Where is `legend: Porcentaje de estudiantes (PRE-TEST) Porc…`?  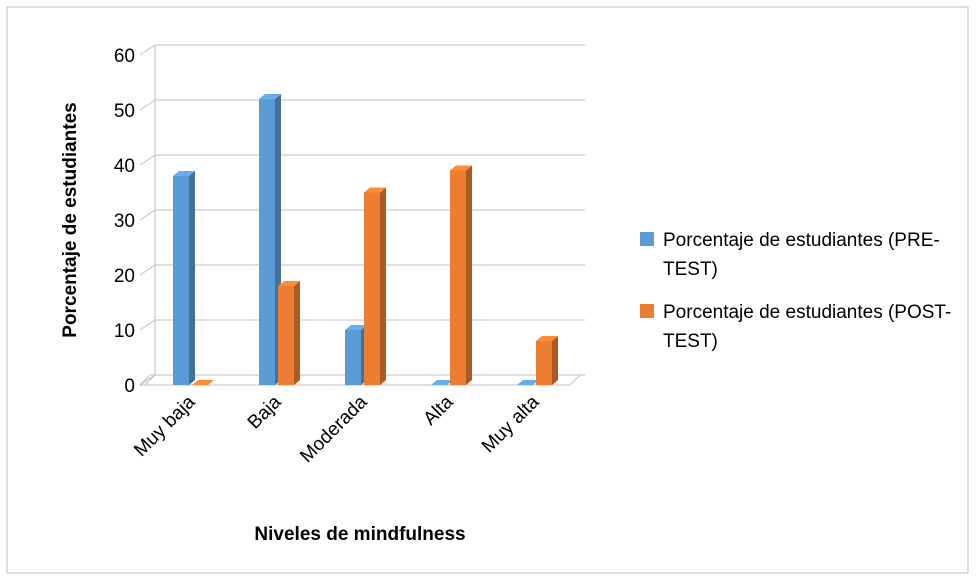 legend: Porcentaje de estudiantes (PRE-TEST) Porc… is located at coordinates (800, 298).